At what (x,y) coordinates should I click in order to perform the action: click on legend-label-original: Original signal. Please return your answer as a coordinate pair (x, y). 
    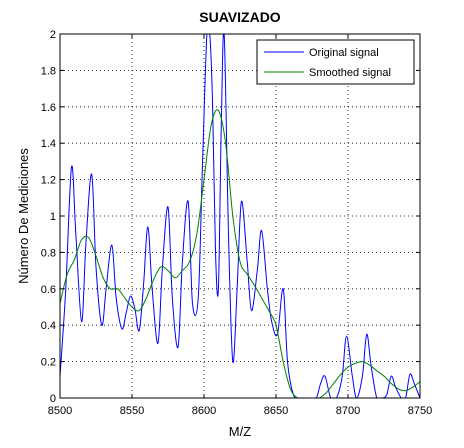
    Looking at the image, I should click on (344, 53).